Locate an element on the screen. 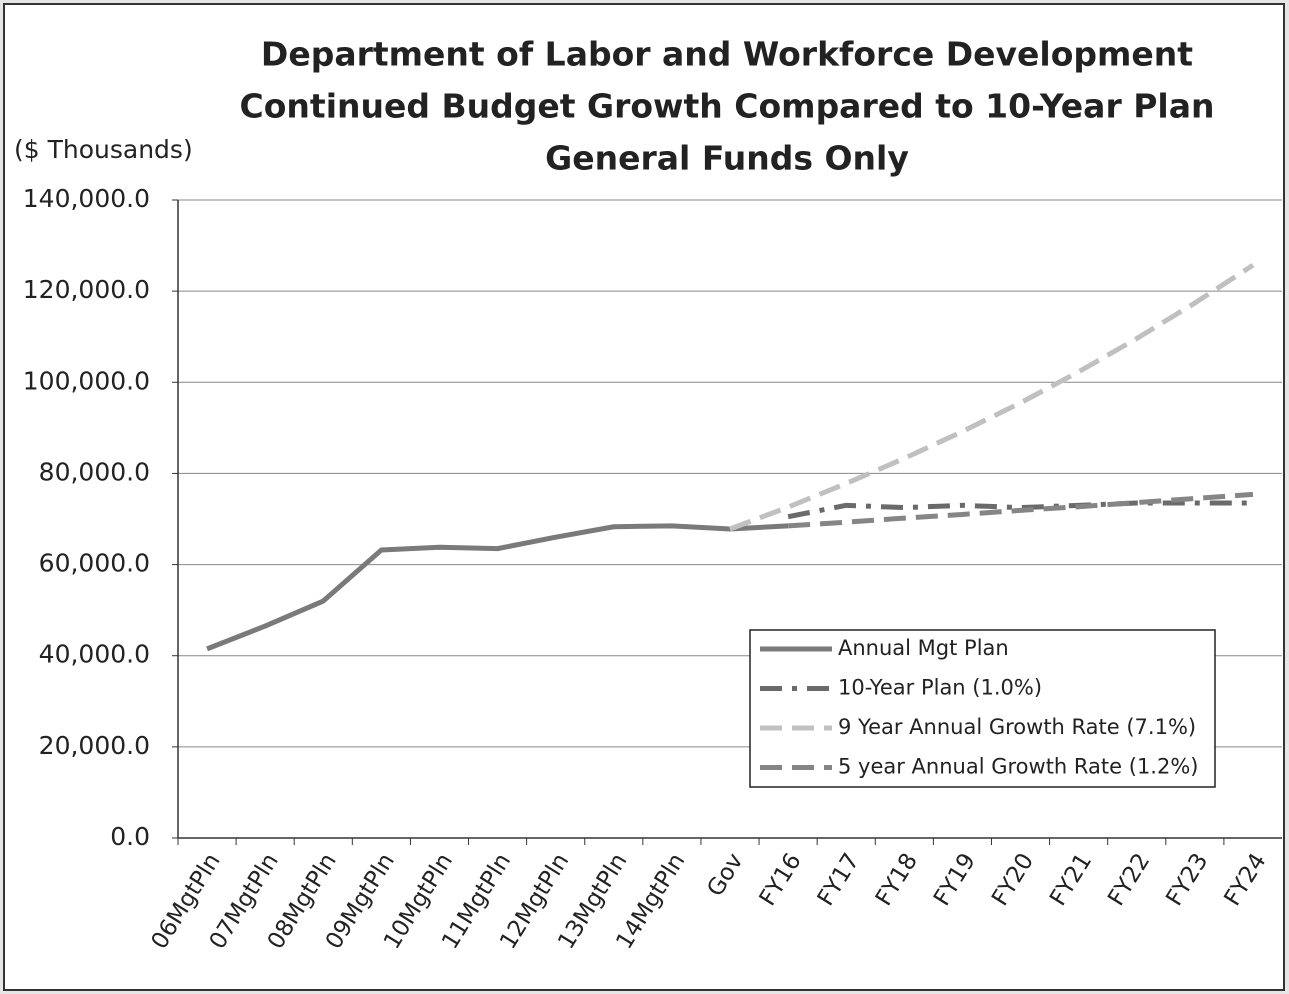  legend-label: 5 year Annual Growth Rate (1.2%) is located at coordinates (1018, 767).